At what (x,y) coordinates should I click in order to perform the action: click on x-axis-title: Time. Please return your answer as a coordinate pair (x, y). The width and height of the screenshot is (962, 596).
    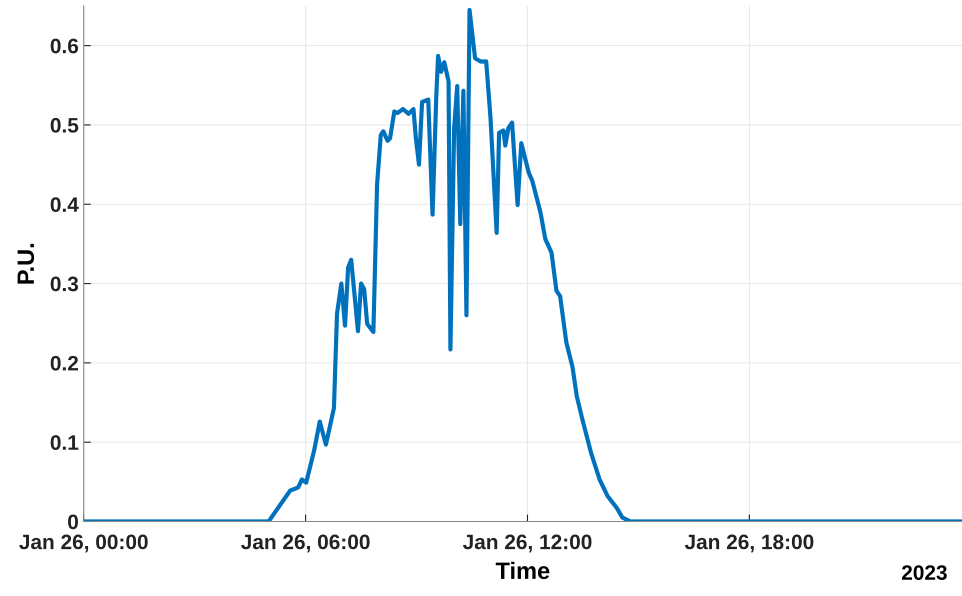
    Looking at the image, I should click on (523, 571).